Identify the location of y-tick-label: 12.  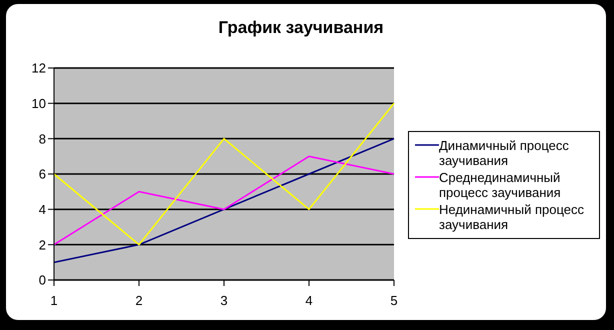
(39, 68).